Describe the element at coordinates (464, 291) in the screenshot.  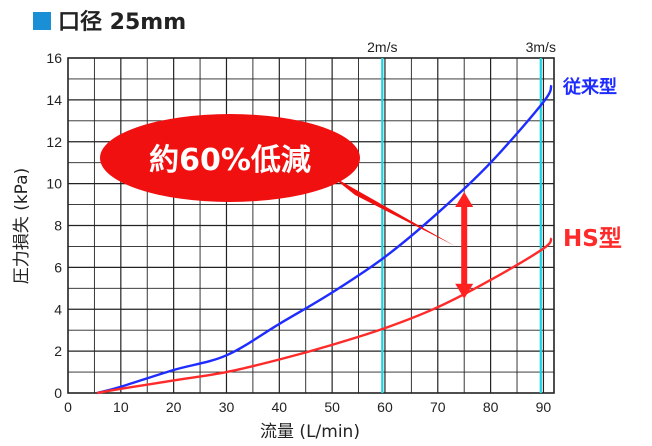
I see `arrow-head-down` at that location.